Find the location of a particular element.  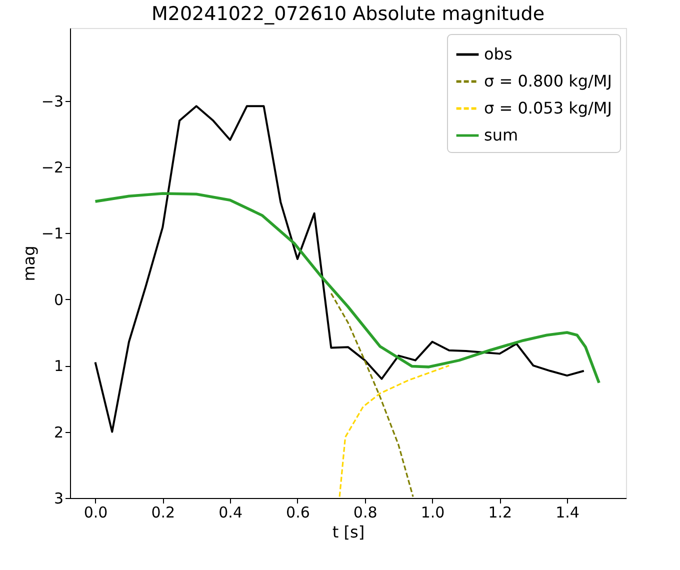

legend-label: obs is located at coordinates (498, 54).